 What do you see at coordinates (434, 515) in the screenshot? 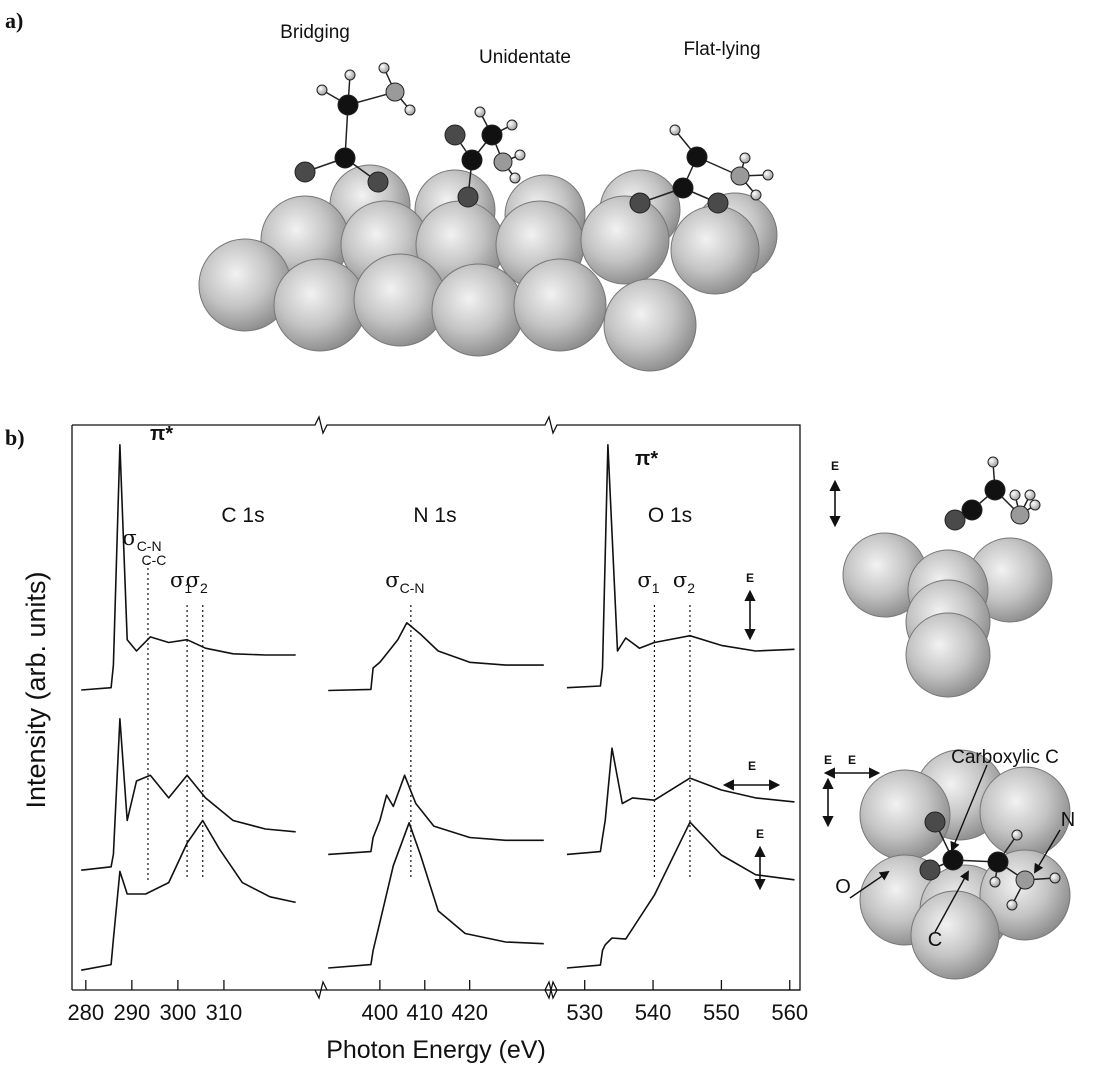
I see `edge-label: N 1s` at bounding box center [434, 515].